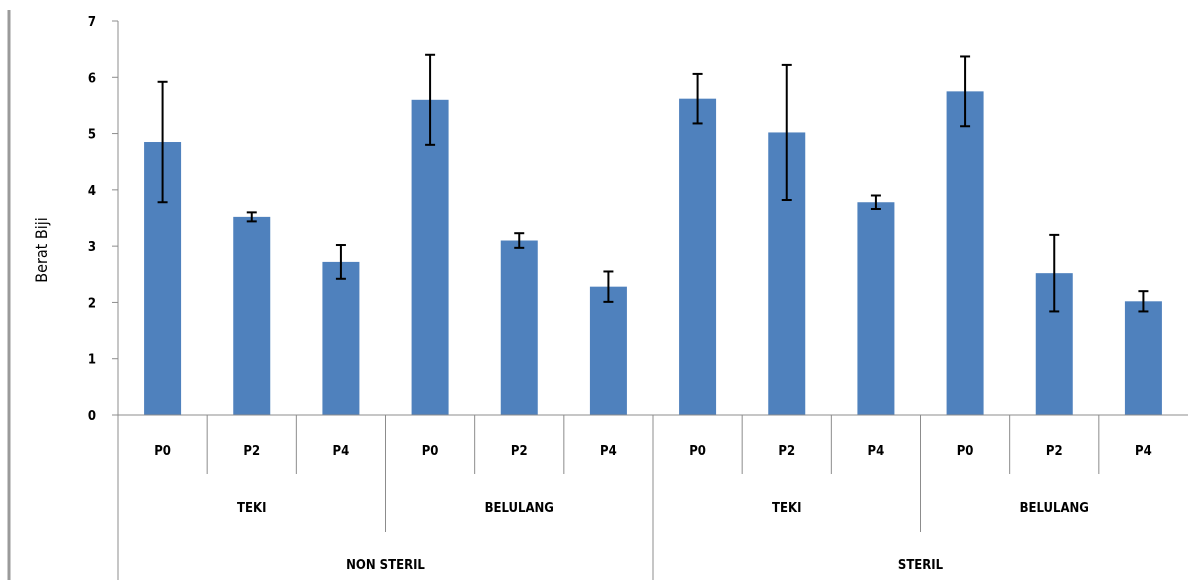 The image size is (1192, 580). What do you see at coordinates (92, 191) in the screenshot?
I see `y-tick-label: 4` at bounding box center [92, 191].